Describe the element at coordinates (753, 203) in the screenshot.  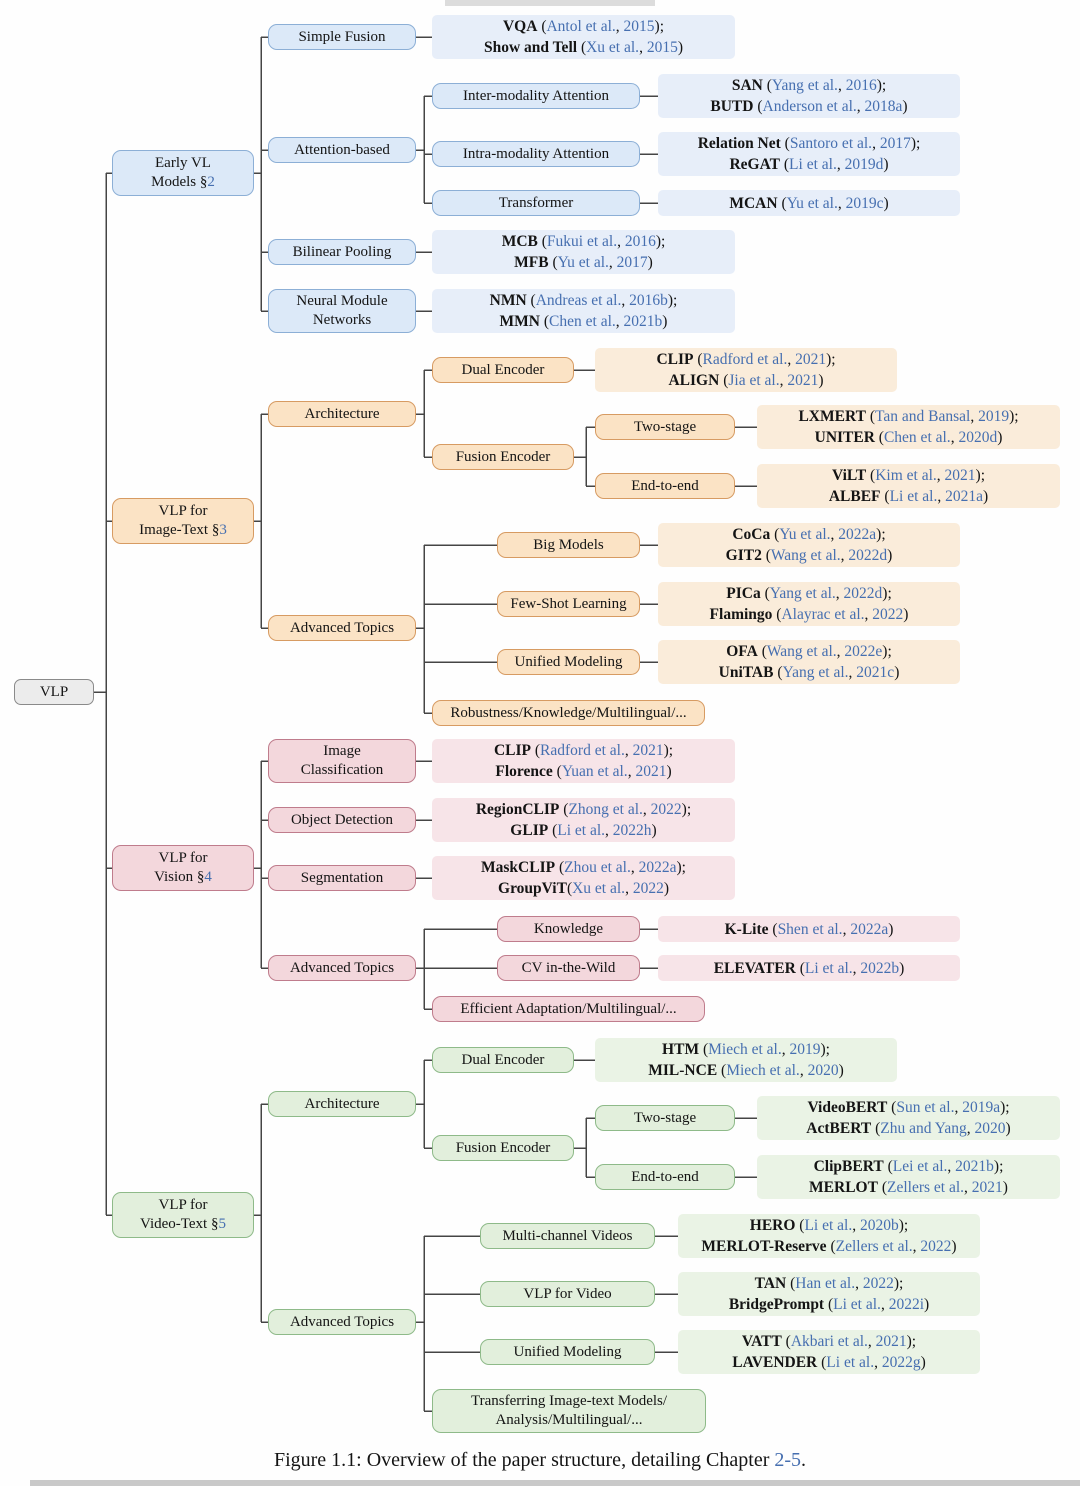
I see `model-name: MCAN` at that location.